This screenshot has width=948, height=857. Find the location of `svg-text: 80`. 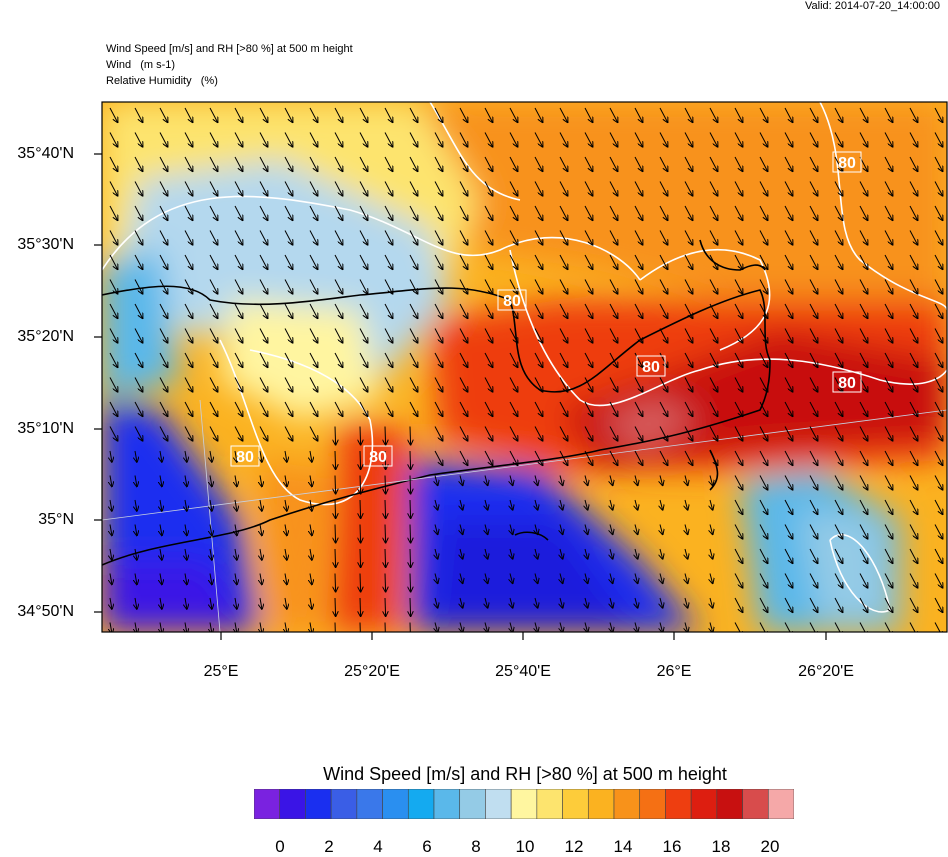

svg-text: 80 is located at coordinates (847, 163).